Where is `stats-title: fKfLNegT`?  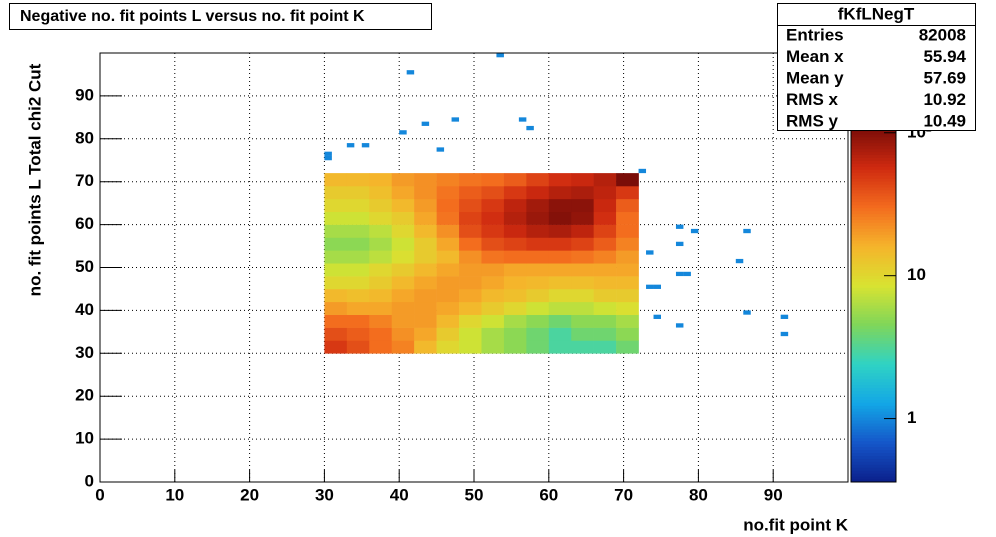
stats-title: fKfLNegT is located at coordinates (876, 13).